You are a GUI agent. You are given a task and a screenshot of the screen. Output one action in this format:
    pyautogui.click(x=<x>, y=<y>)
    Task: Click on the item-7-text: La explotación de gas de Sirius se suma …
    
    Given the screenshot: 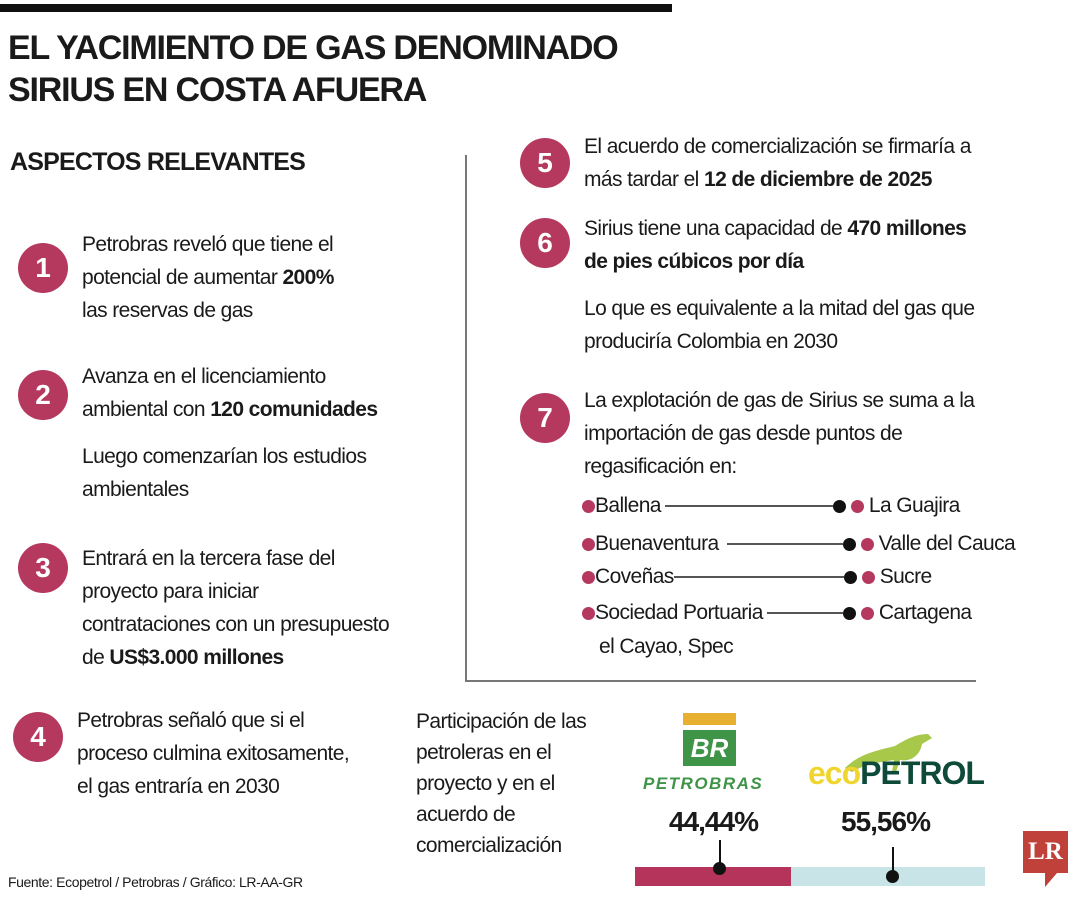 What is the action you would take?
    pyautogui.click(x=779, y=433)
    